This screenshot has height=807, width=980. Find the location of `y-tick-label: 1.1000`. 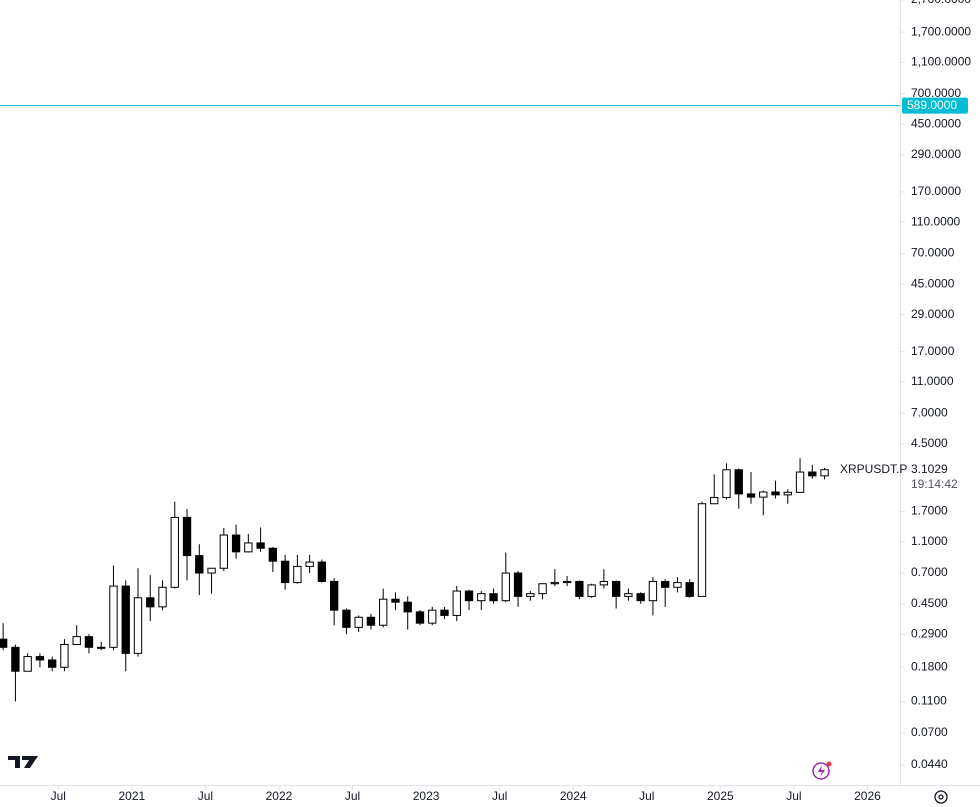

y-tick-label: 1.1000 is located at coordinates (929, 541).